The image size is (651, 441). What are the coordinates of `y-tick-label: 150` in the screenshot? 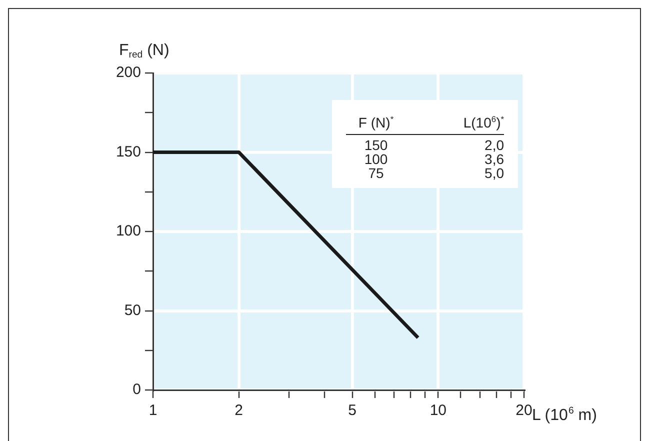 It's located at (128, 151).